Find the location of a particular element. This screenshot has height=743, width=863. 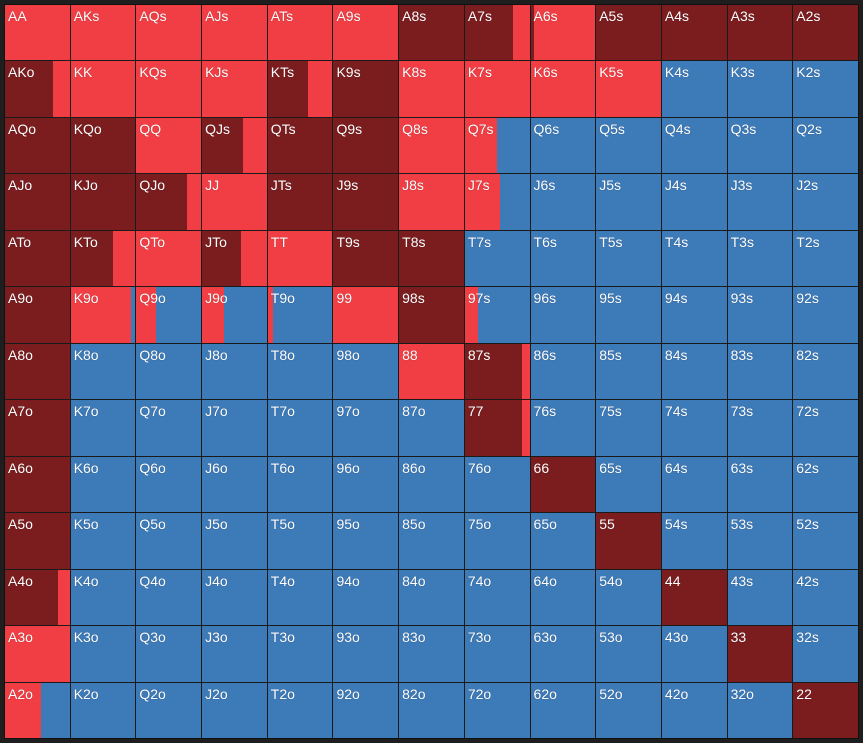

hand-cell: 42s is located at coordinates (825, 597).